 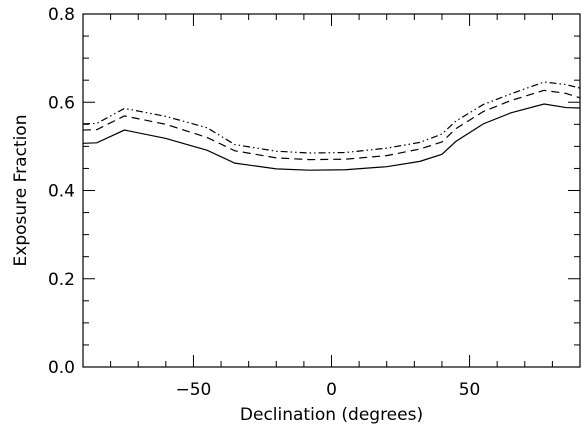 What do you see at coordinates (470, 390) in the screenshot?
I see `x-tick-label: 50` at bounding box center [470, 390].